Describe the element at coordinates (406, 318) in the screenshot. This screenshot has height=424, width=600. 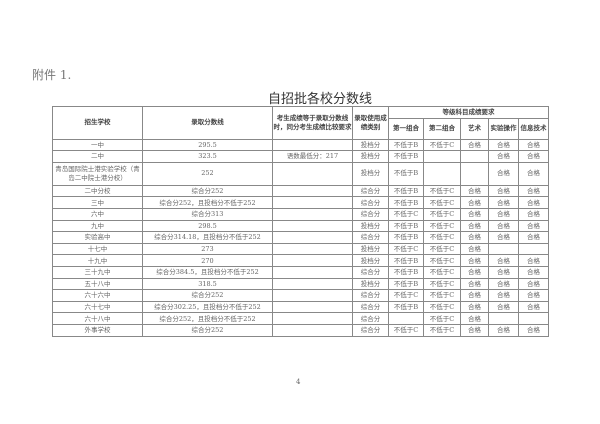
I see `group1-cell` at that location.